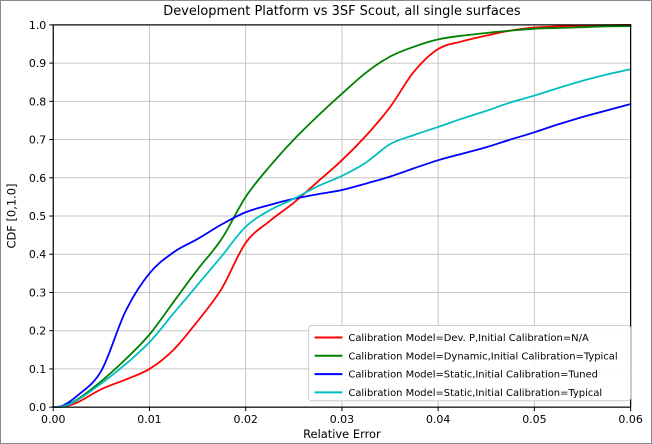  I want to click on x-tick-label: 0.02, so click(246, 419).